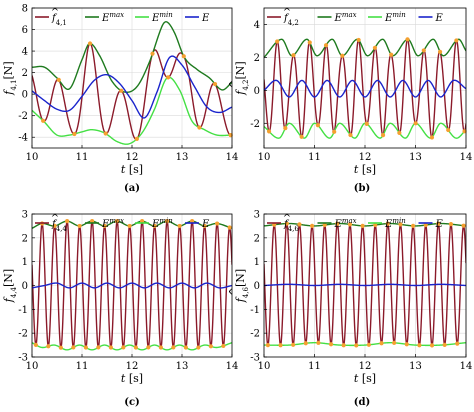 The width and height of the screenshot is (474, 412). What do you see at coordinates (242, 286) in the screenshot?
I see `y-axis-label: f4,6[N]` at bounding box center [242, 286].